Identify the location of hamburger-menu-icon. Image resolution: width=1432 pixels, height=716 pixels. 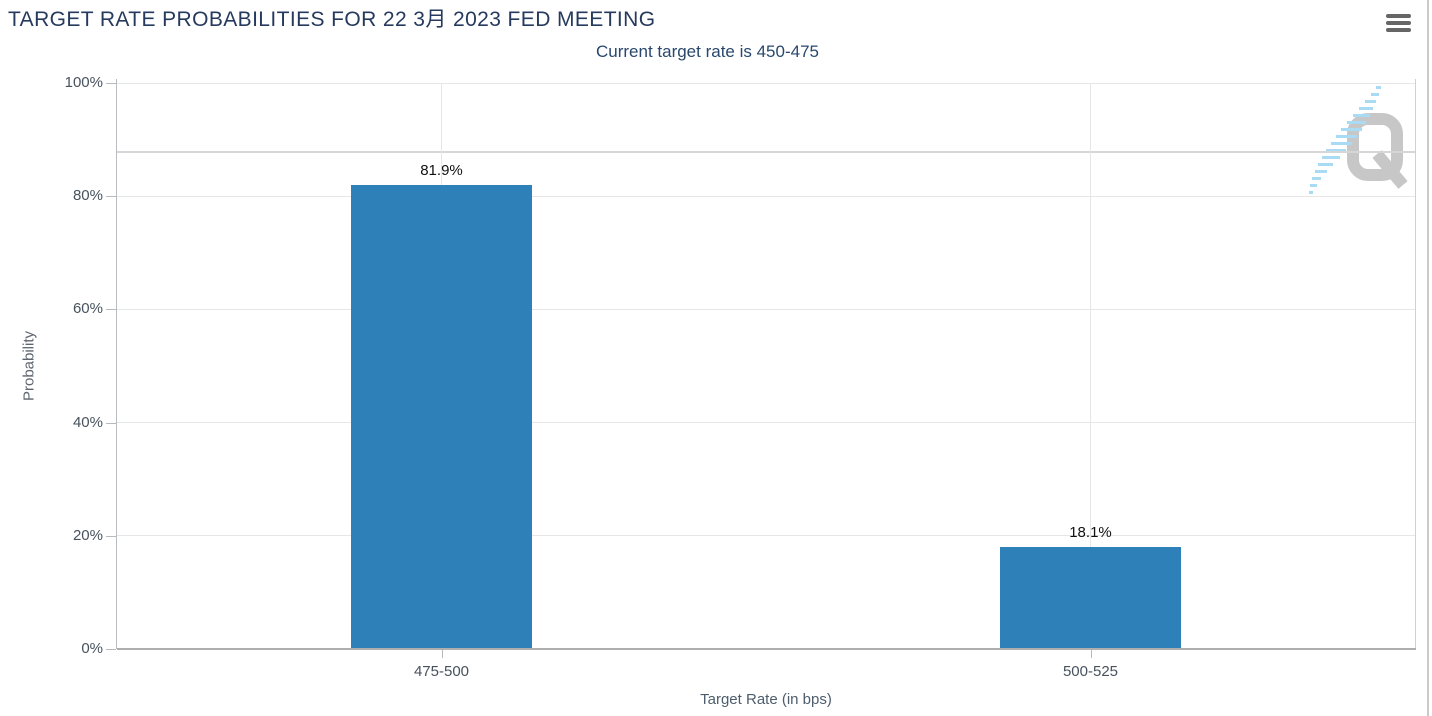
(1398, 23).